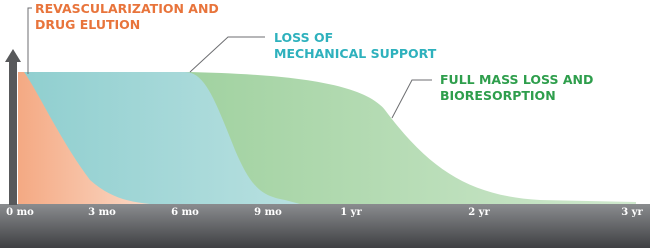 The image size is (650, 248). What do you see at coordinates (355, 53) in the screenshot?
I see `annotation: MECHANICAL SUPPORT` at bounding box center [355, 53].